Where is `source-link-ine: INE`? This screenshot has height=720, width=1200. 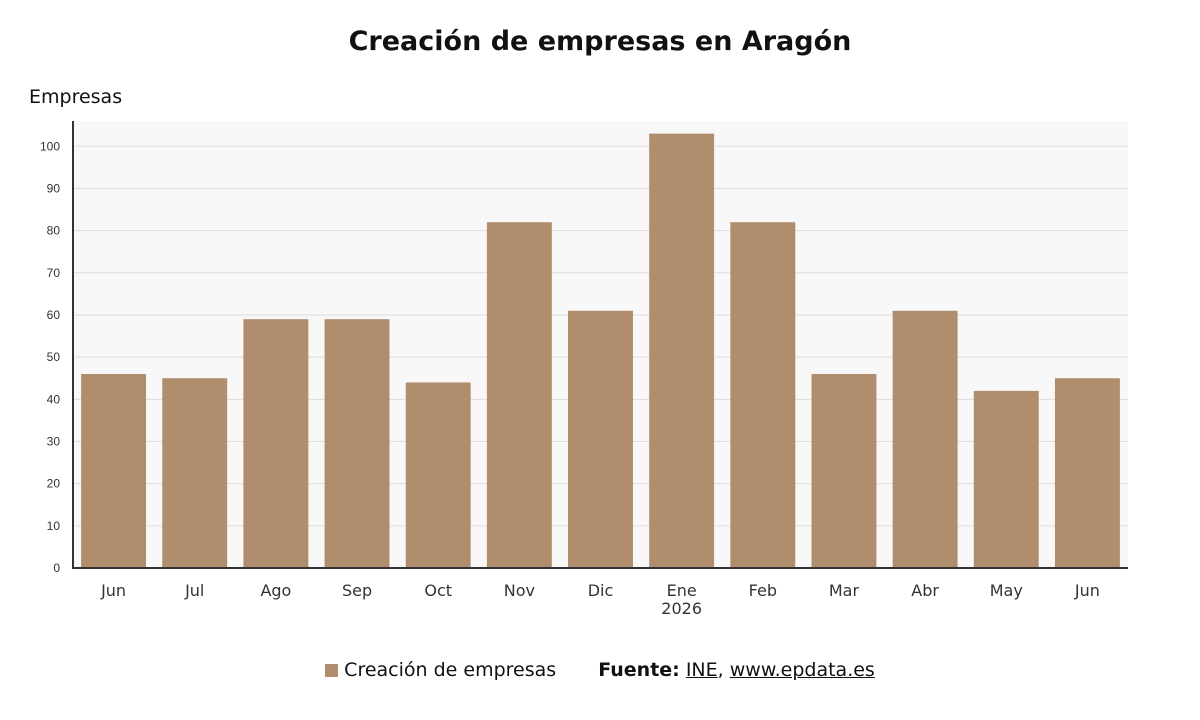
source-link-ine: INE is located at coordinates (701, 669).